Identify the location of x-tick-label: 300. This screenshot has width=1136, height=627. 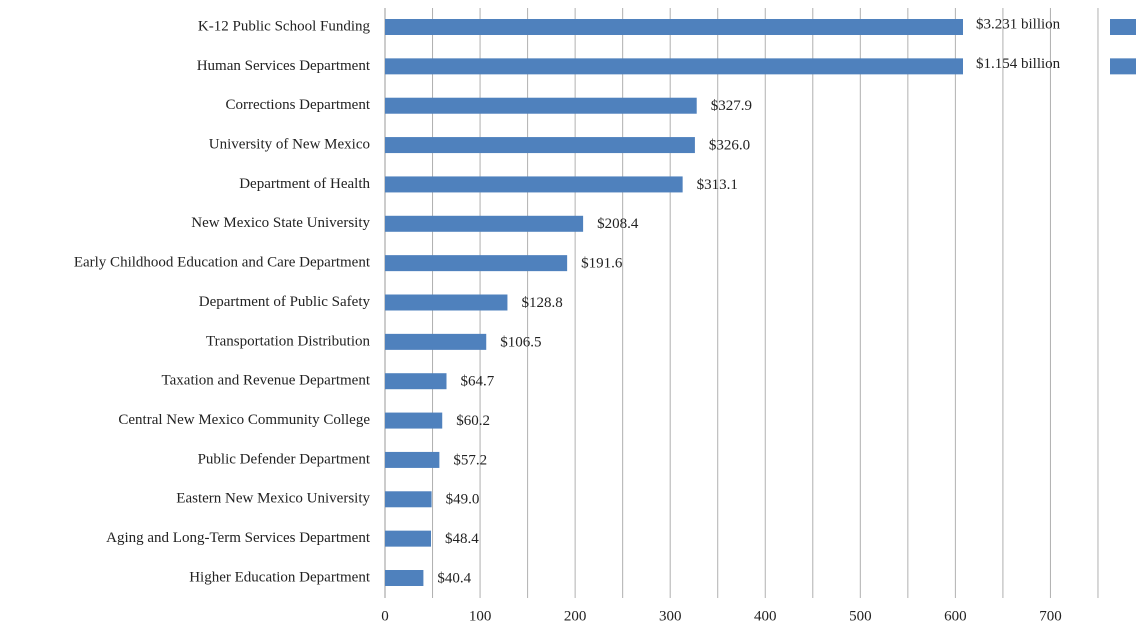
(670, 616).